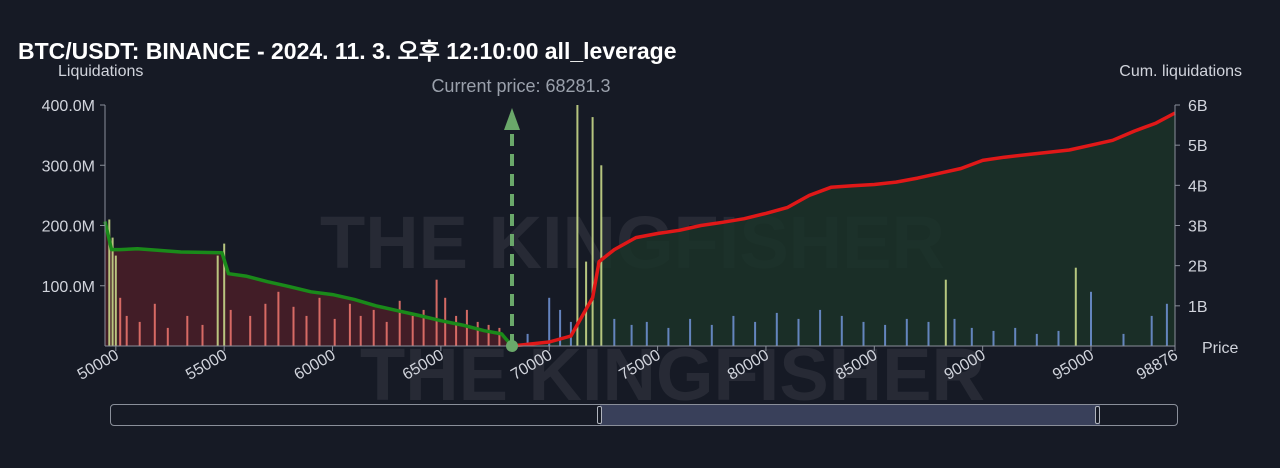 The height and width of the screenshot is (468, 1280). Describe the element at coordinates (100, 71) in the screenshot. I see `y-axis-left-label: Liquidations` at that location.